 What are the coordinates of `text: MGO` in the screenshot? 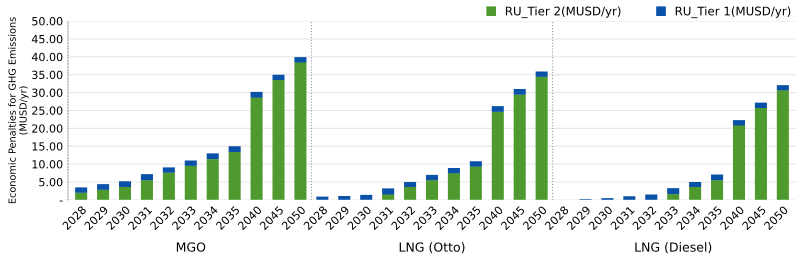 It's located at (191, 247).